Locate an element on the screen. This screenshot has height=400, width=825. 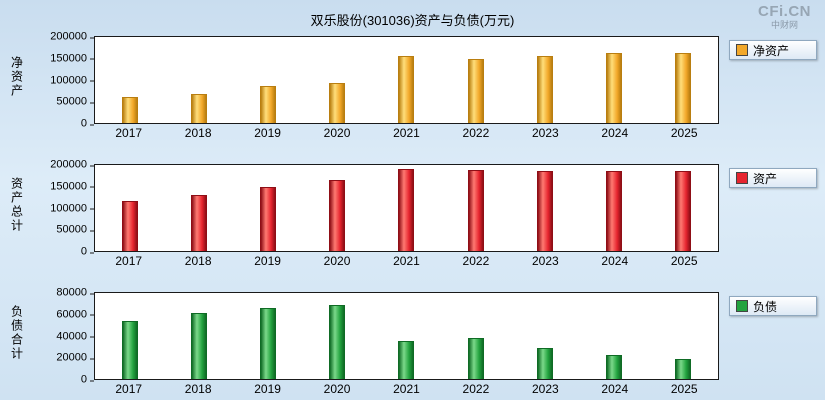
legend-total-liabilities: 负债 is located at coordinates (773, 306).